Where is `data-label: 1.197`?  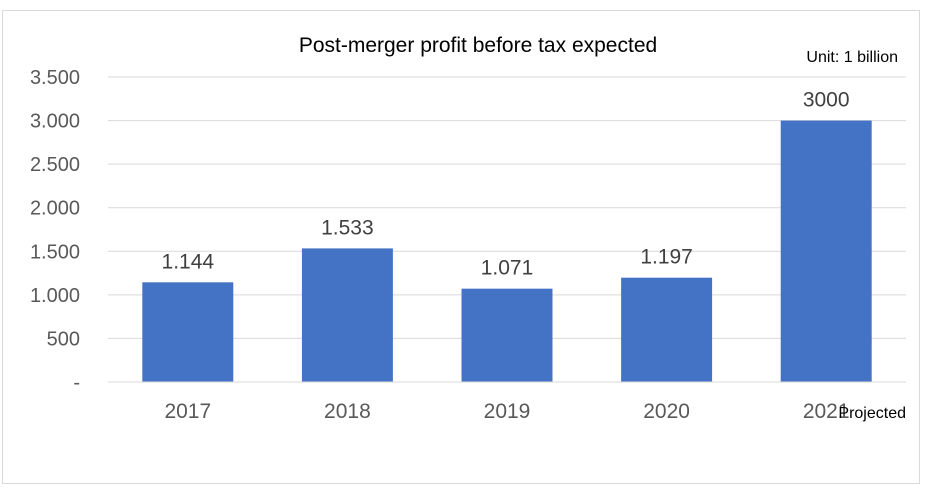 data-label: 1.197 is located at coordinates (666, 257).